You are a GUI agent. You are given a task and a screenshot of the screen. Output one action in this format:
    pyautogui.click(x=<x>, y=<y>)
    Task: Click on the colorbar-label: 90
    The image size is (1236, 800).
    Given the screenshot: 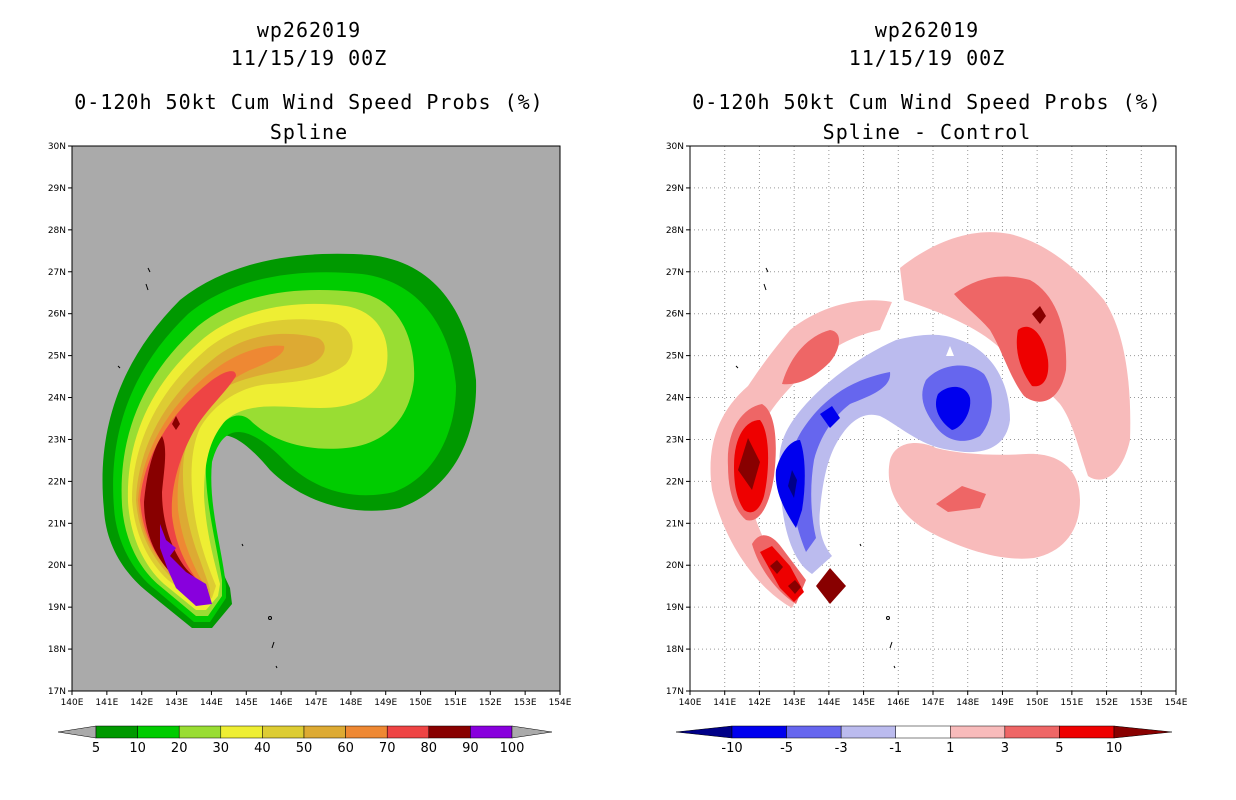 What is the action you would take?
    pyautogui.click(x=470, y=748)
    